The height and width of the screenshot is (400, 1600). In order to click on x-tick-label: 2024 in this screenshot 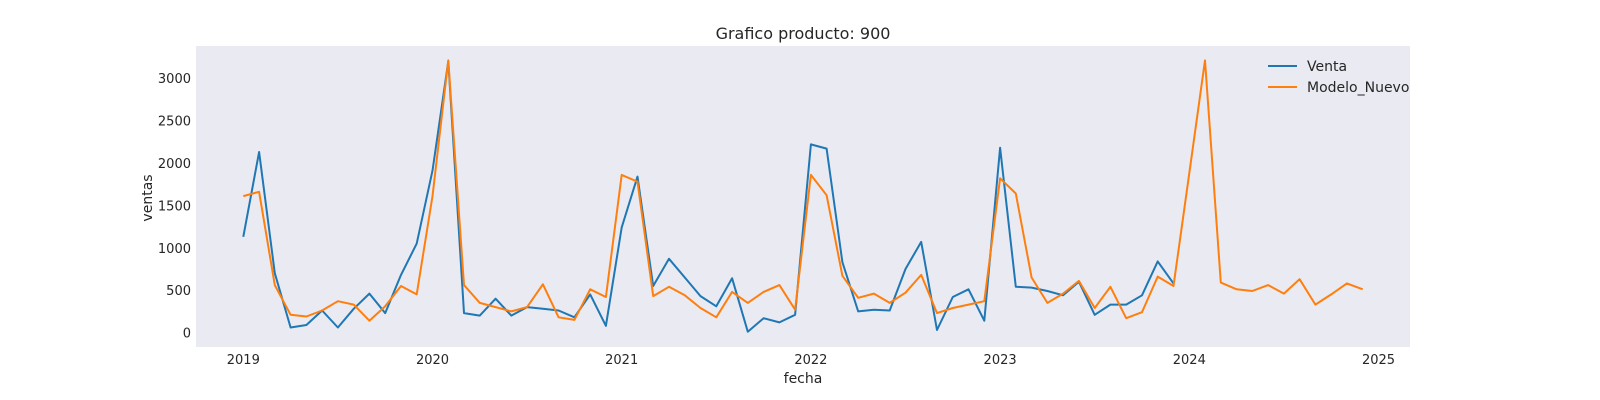, I will do `click(1189, 360)`.